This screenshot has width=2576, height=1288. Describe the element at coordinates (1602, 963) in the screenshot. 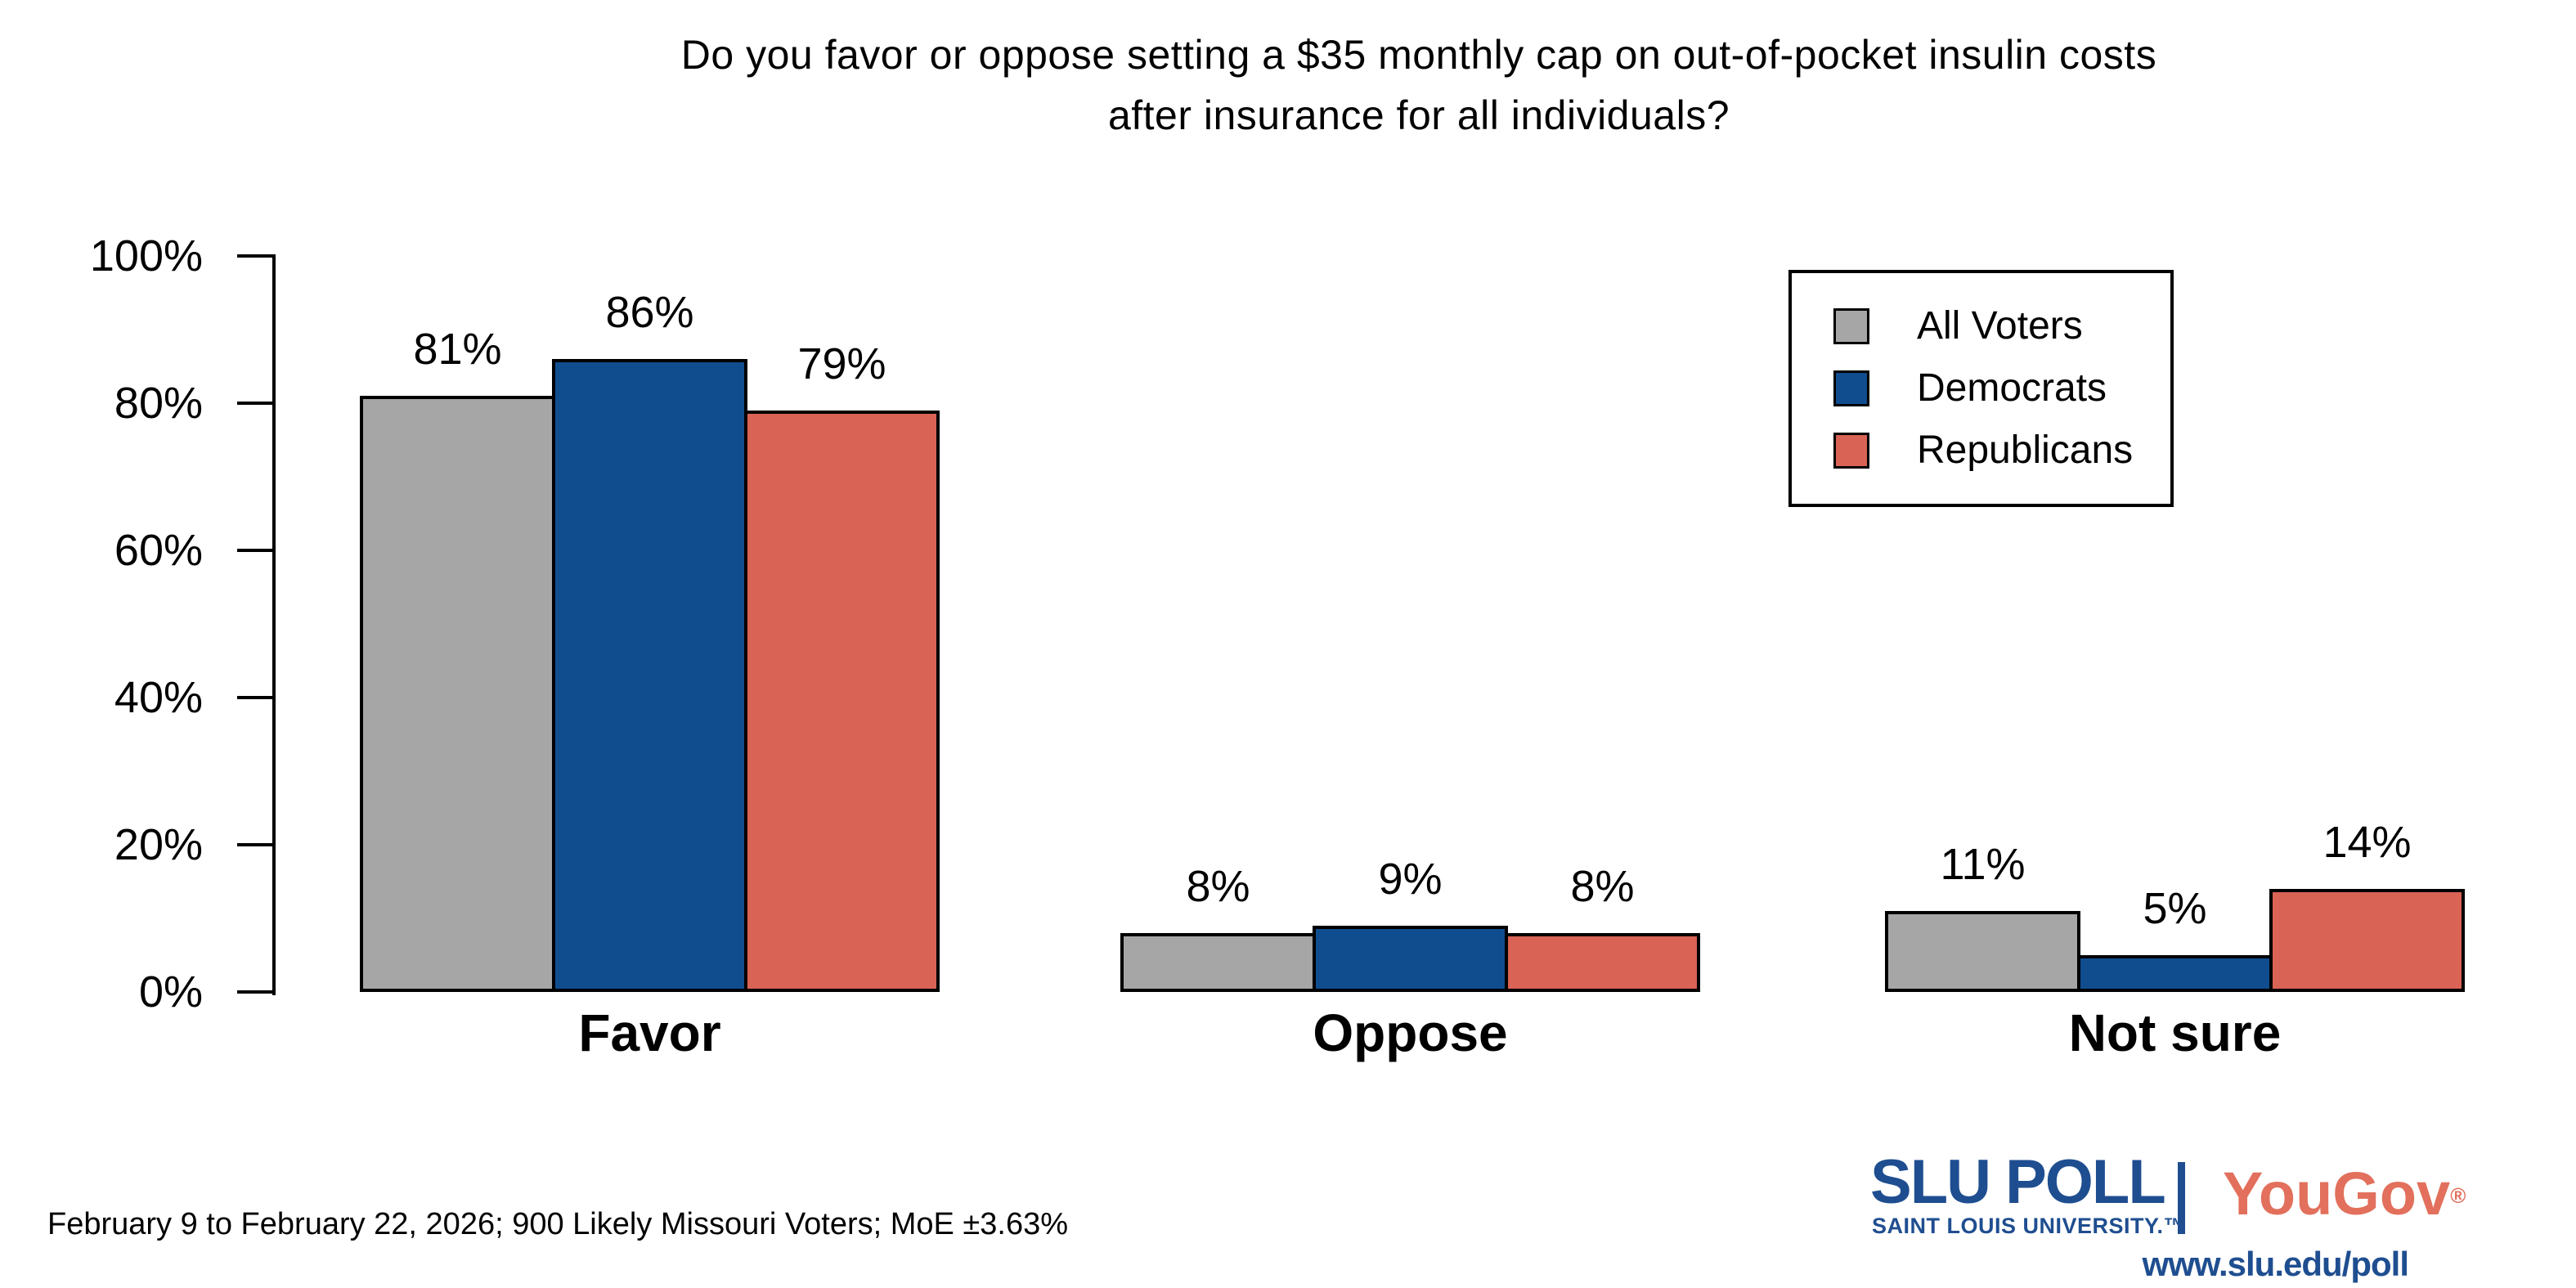

I see `bar-republicans-oppose` at that location.